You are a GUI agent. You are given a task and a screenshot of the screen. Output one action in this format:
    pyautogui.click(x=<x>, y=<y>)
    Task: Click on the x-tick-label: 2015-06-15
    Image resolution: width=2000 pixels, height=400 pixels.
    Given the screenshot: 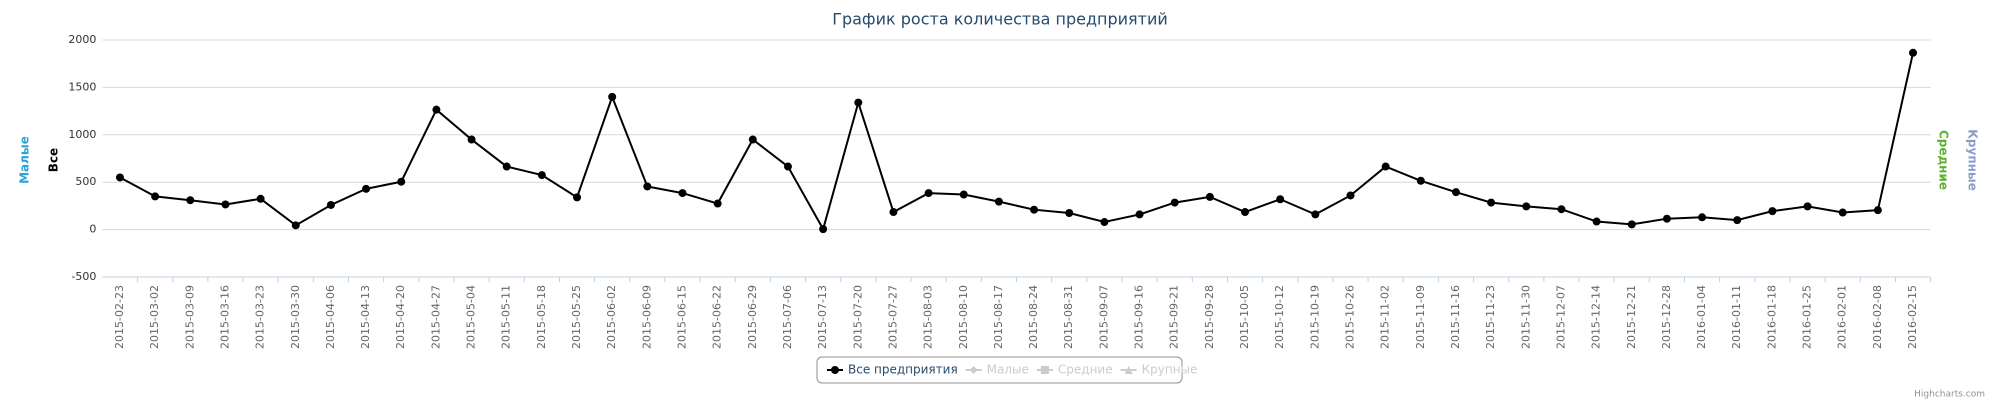 What is the action you would take?
    pyautogui.click(x=682, y=317)
    